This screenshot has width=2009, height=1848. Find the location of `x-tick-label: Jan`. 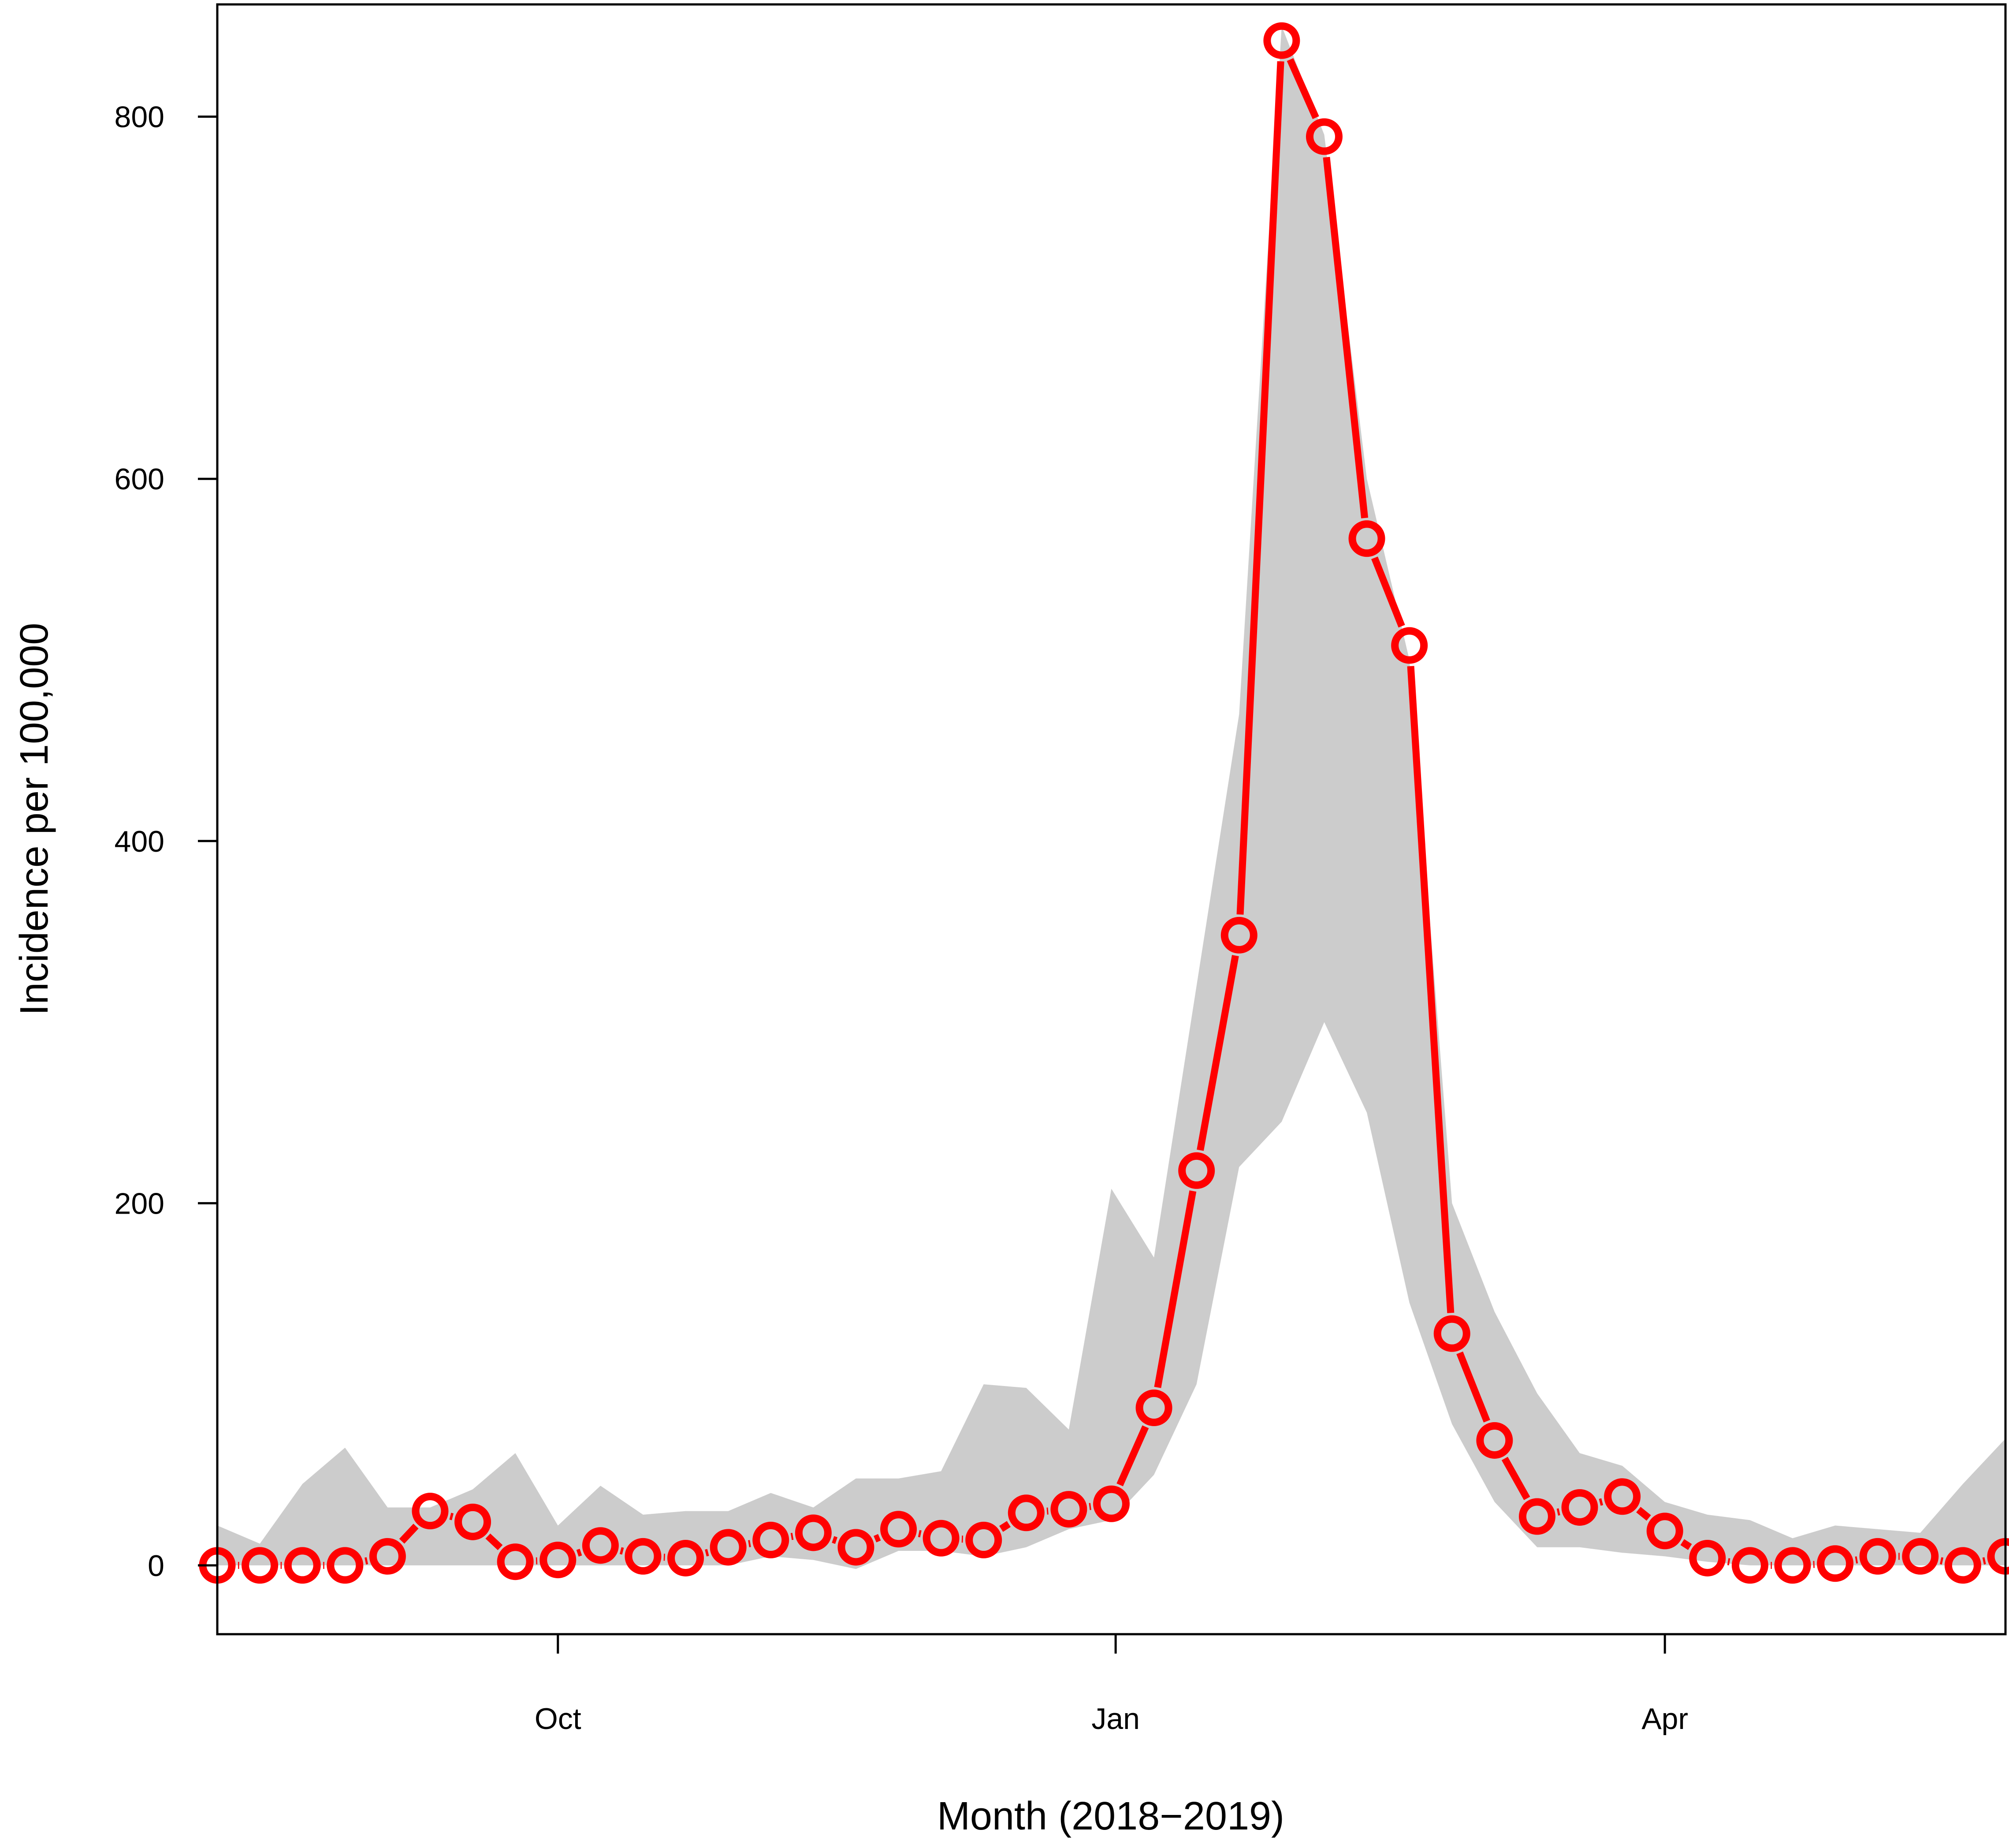

x-tick-label: Jan is located at coordinates (1115, 1719).